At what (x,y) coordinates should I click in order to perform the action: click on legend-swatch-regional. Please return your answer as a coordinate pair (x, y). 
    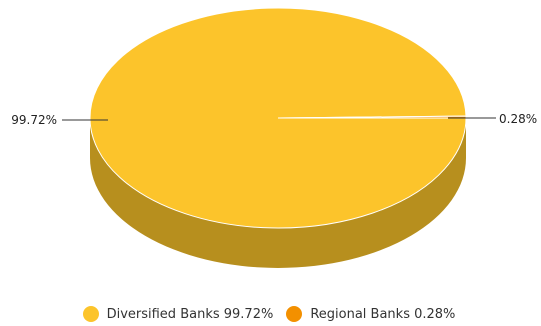
    Looking at the image, I should click on (294, 314).